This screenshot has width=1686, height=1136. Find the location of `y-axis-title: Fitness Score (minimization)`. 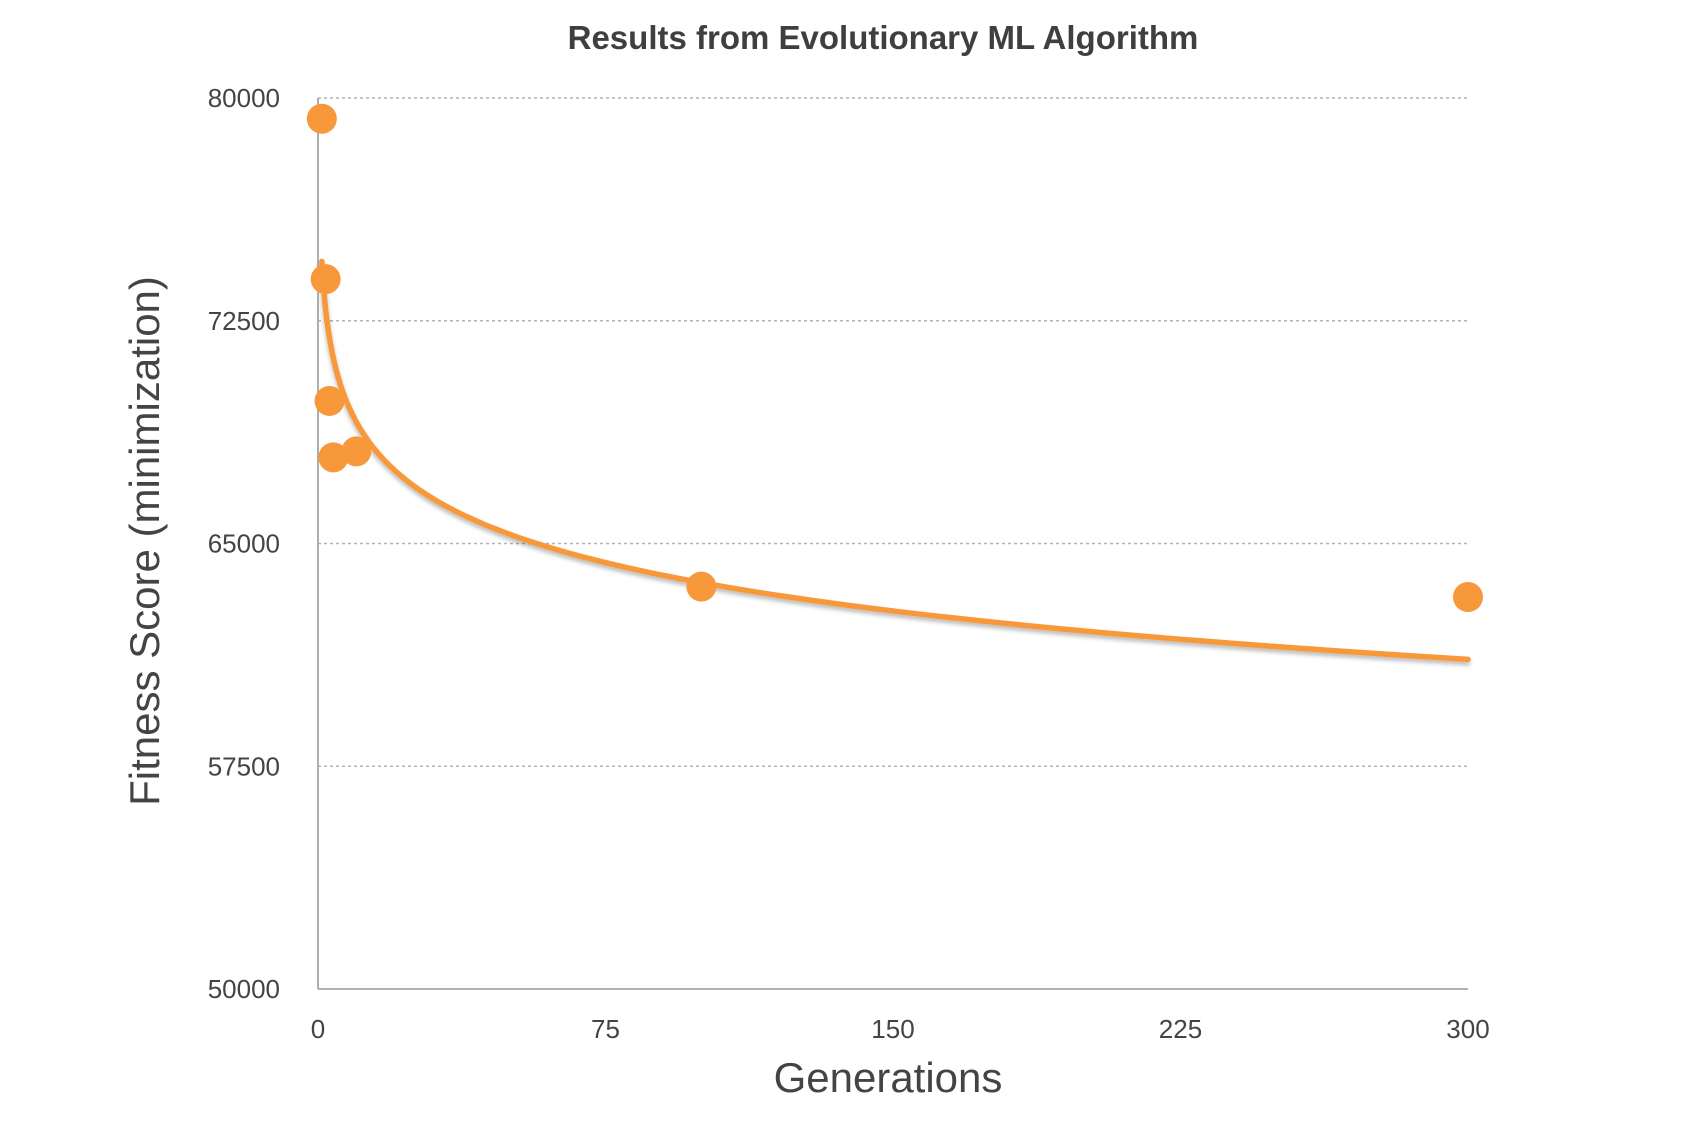

y-axis-title: Fitness Score (minimization) is located at coordinates (144, 541).